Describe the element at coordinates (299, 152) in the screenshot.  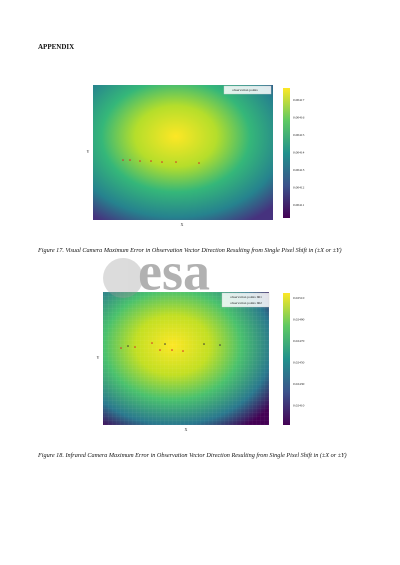
I see `colorbar-label: 0.00414` at that location.